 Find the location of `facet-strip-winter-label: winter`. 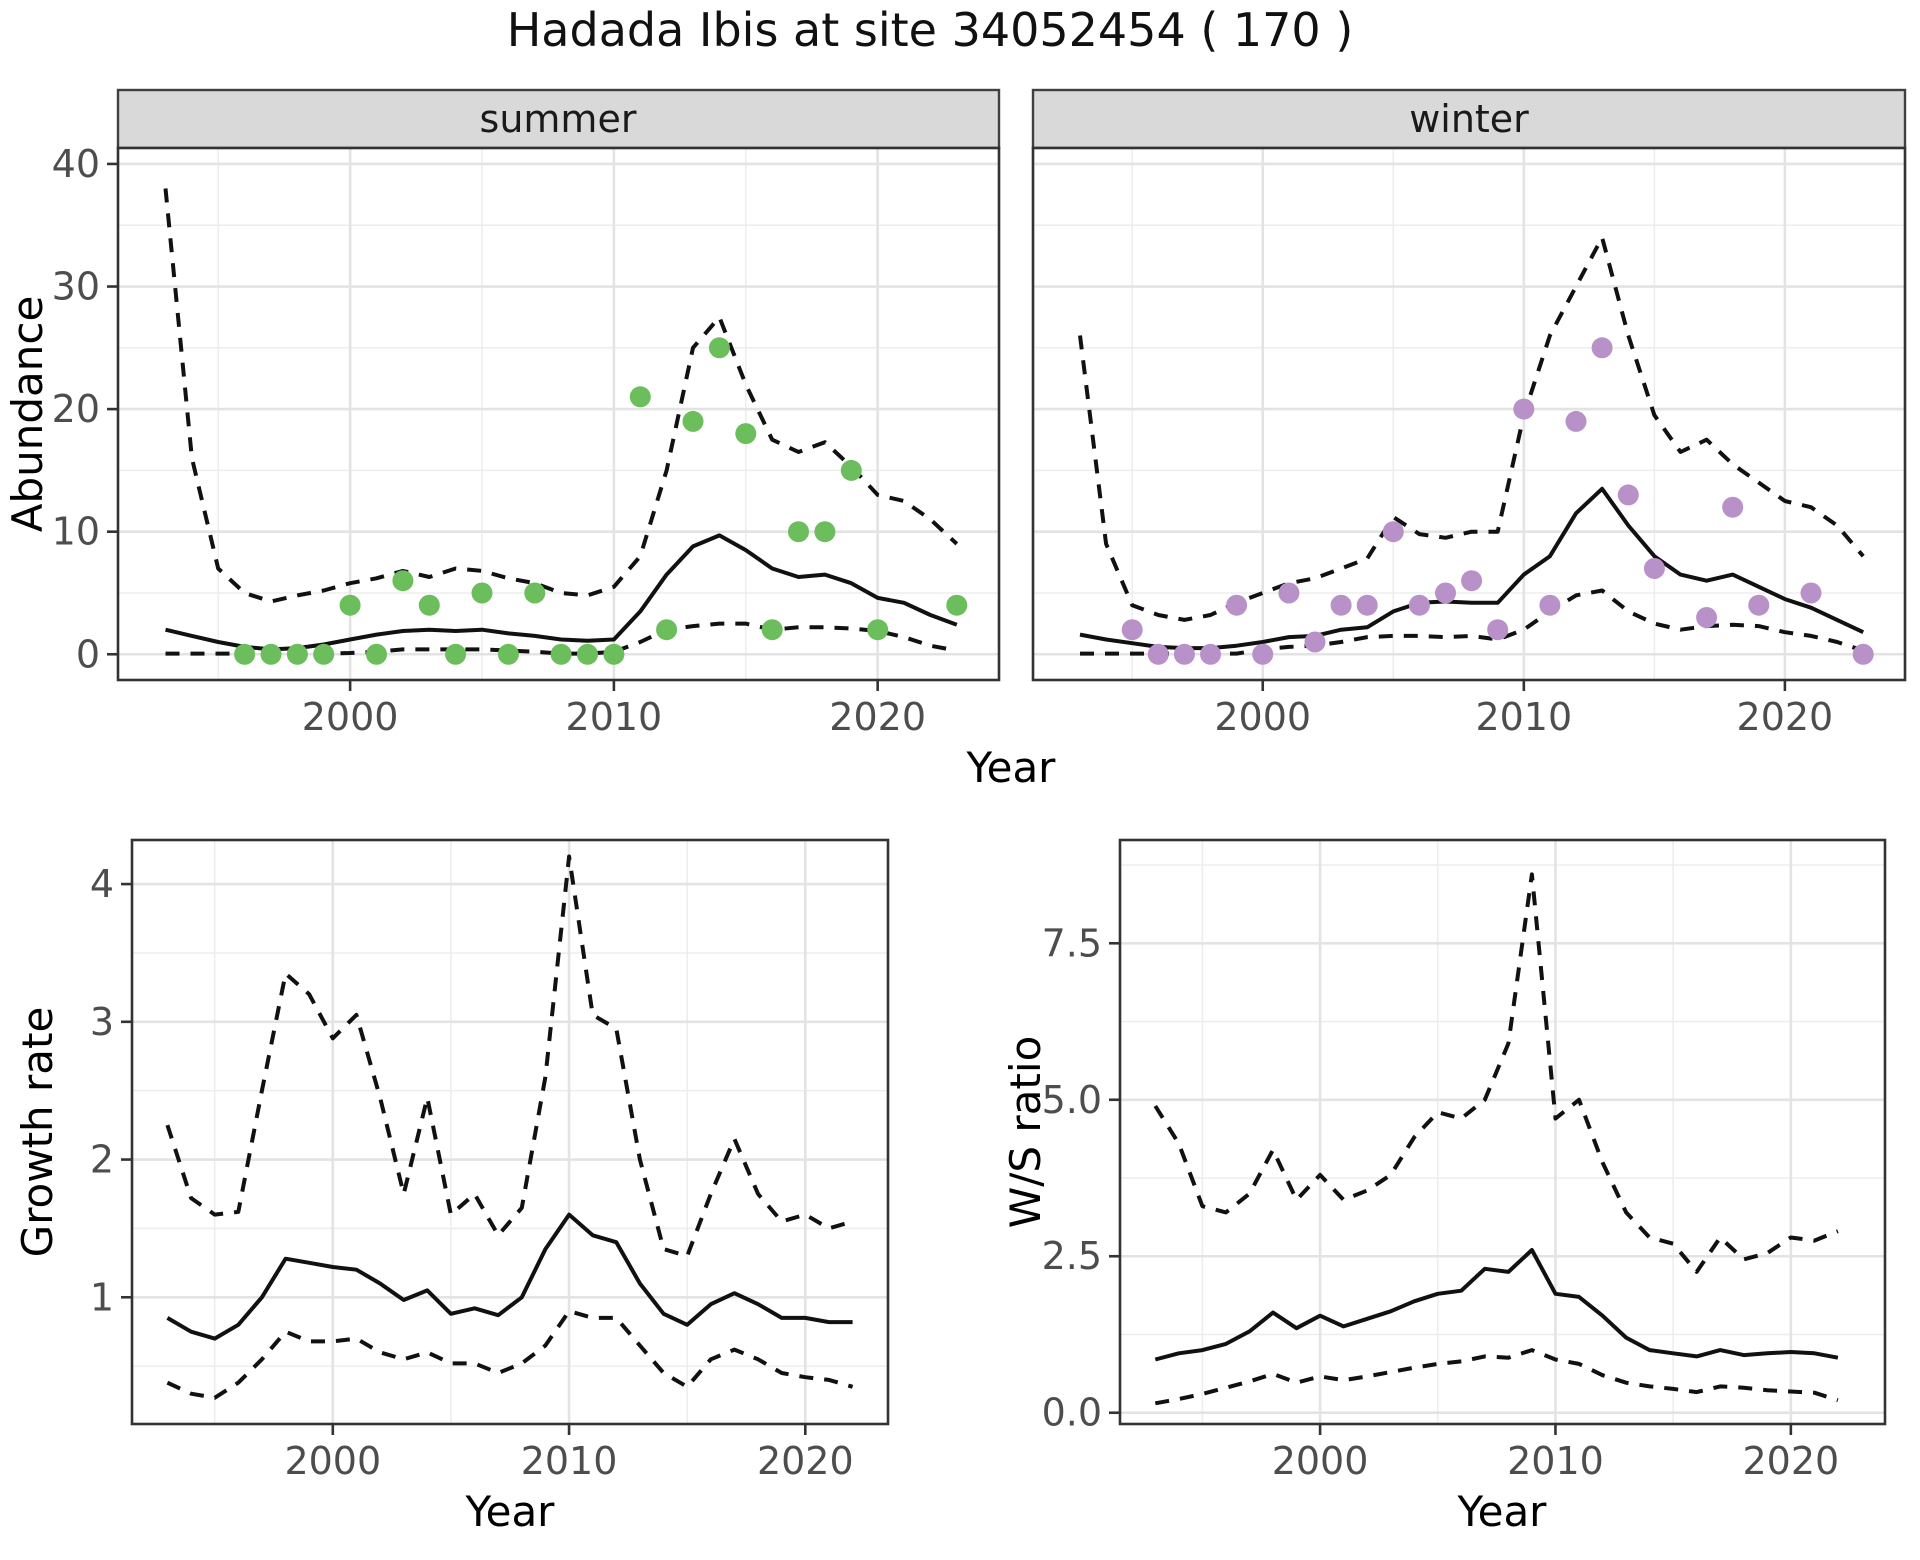

facet-strip-winter-label: winter is located at coordinates (1469, 119).